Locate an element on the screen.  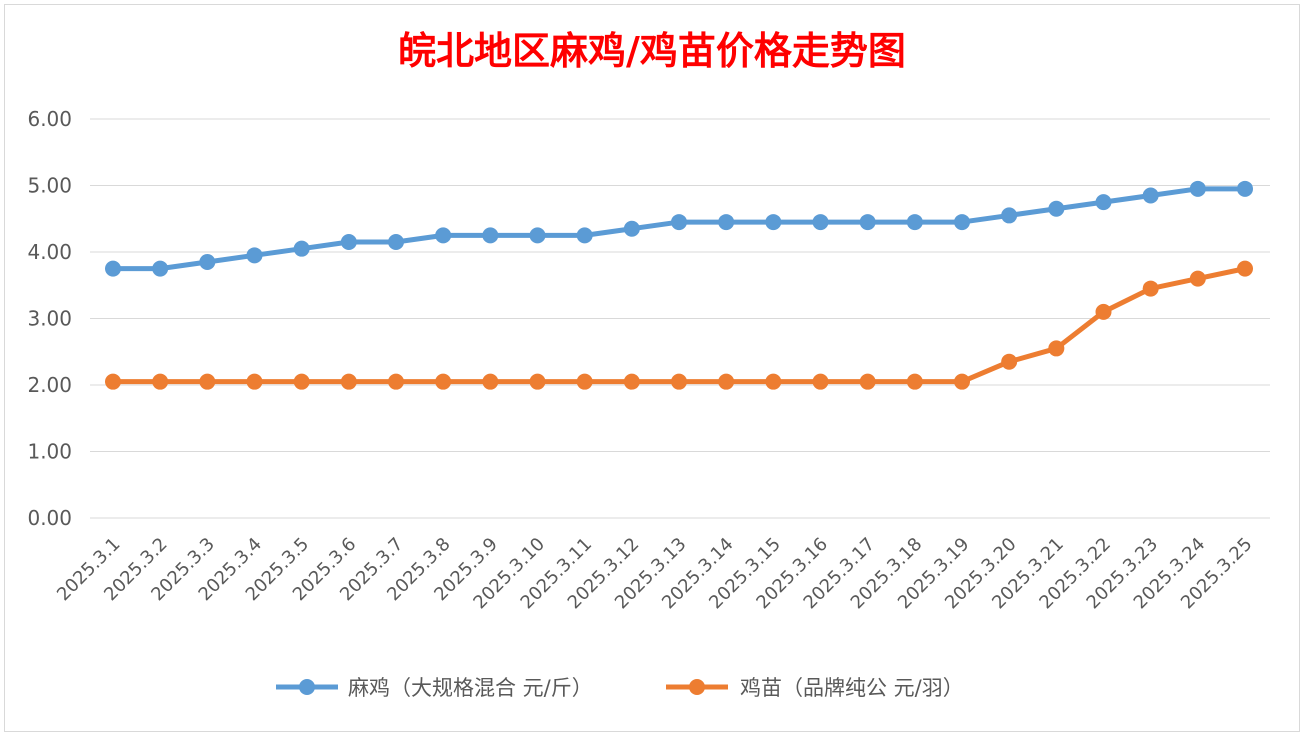
y-tick-label: 3.00 is located at coordinates (49, 319).